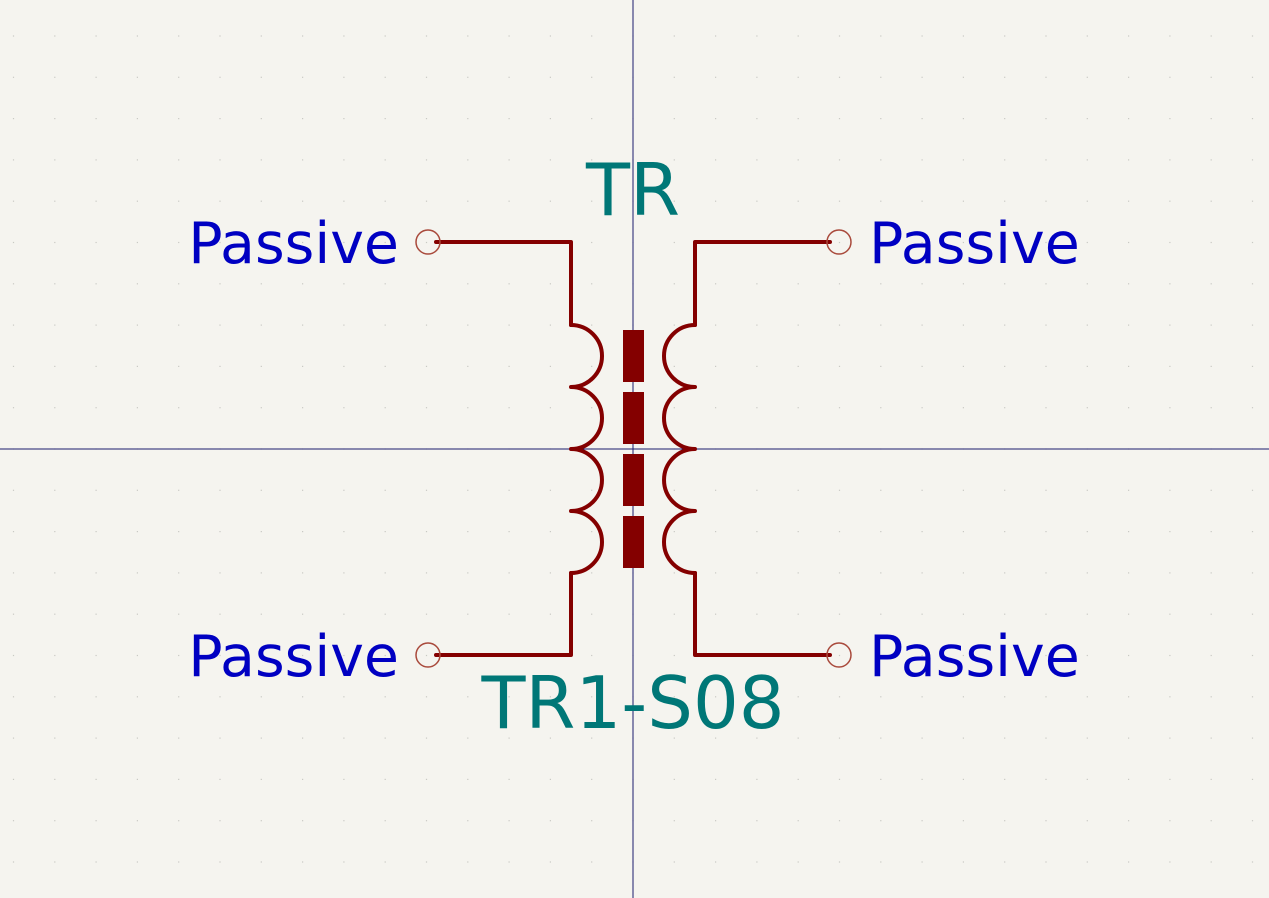 Image resolution: width=1269 pixels, height=898 pixels. I want to click on core-segment, so click(633, 480).